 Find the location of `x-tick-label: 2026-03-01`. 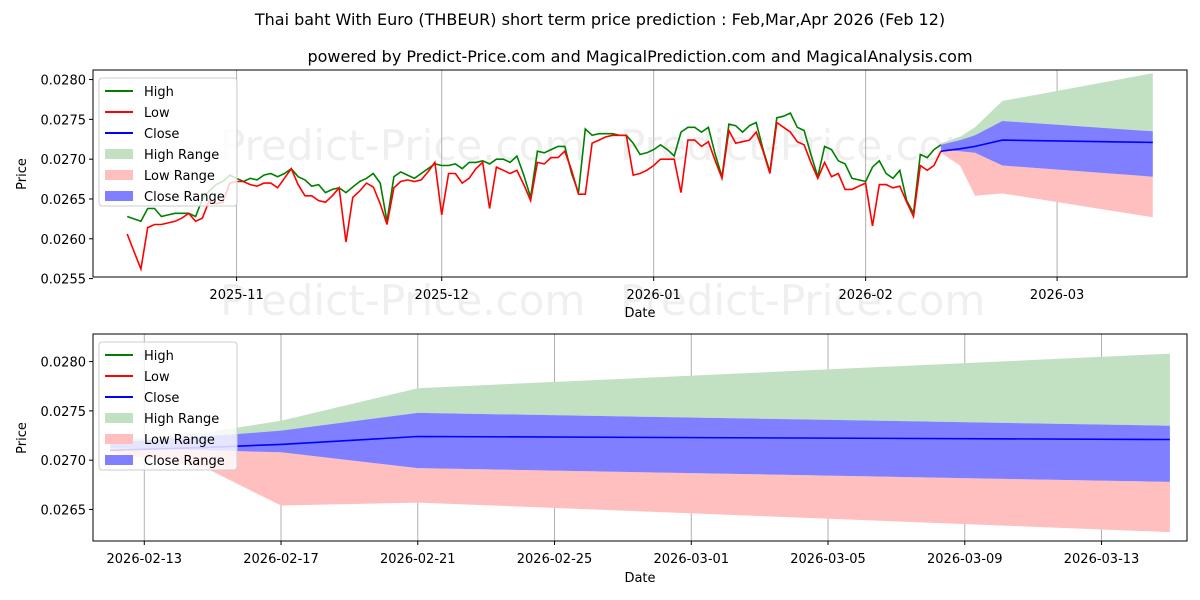

x-tick-label: 2026-03-01 is located at coordinates (692, 559).